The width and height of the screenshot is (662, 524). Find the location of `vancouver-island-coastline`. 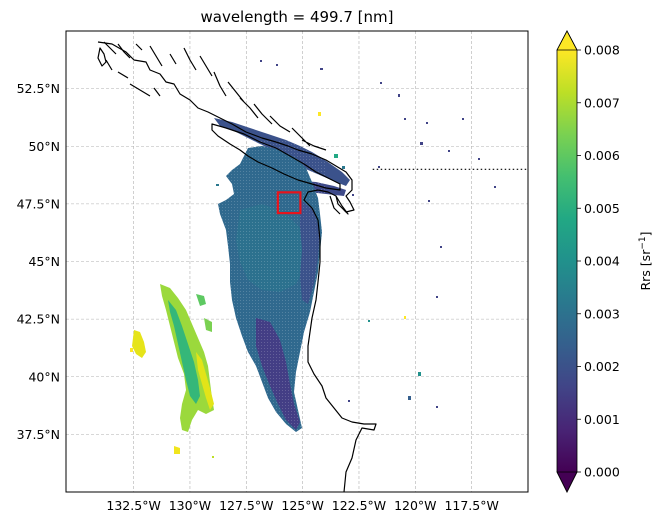

vancouver-island-coastline is located at coordinates (276, 157).